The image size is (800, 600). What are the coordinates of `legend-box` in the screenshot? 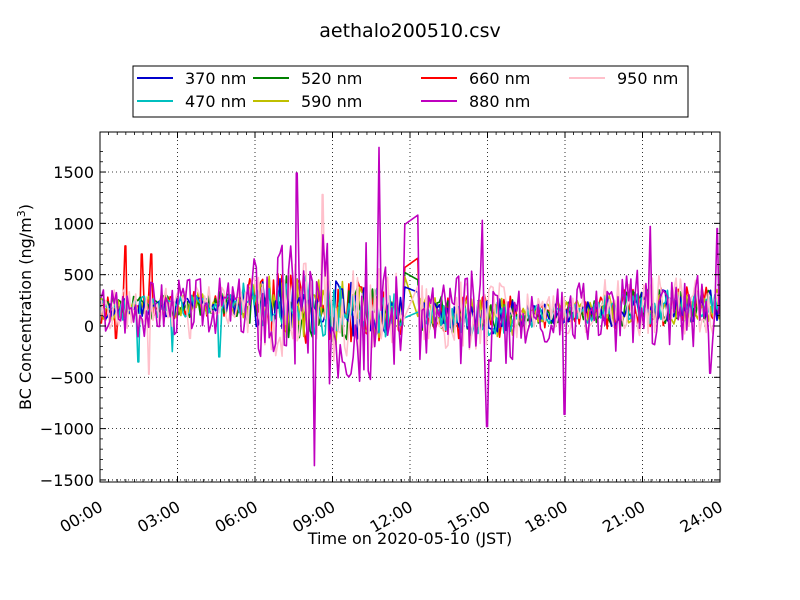 It's located at (410, 91).